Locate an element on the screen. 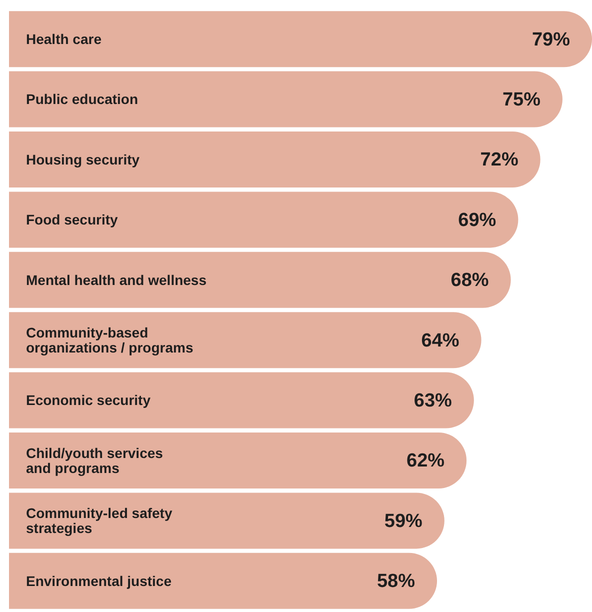 The height and width of the screenshot is (612, 592). data-label: 62% is located at coordinates (425, 461).